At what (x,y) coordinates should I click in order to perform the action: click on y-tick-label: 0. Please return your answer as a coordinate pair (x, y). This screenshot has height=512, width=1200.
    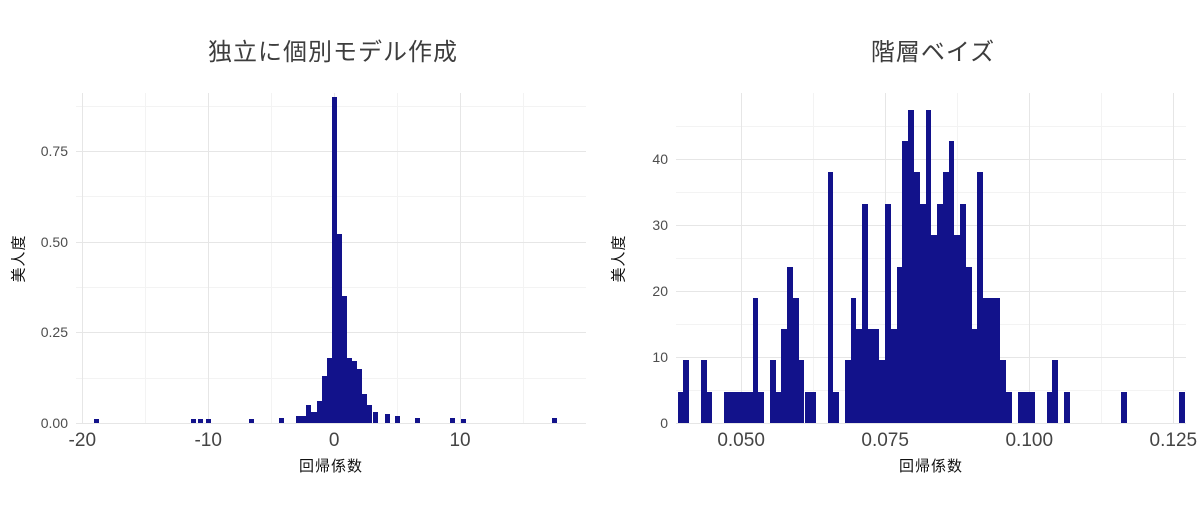
    Looking at the image, I should click on (664, 423).